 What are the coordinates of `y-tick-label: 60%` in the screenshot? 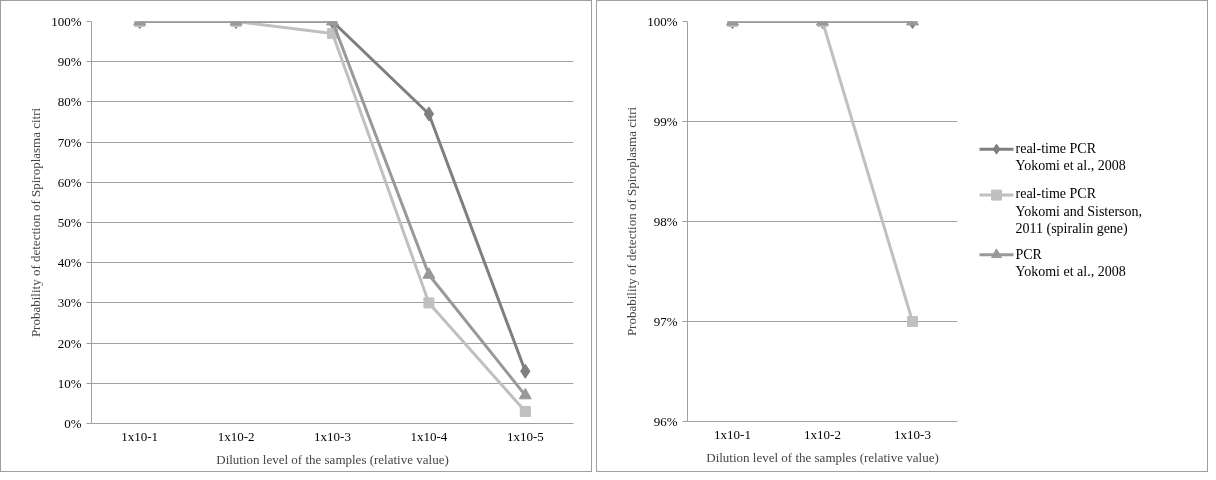 It's located at (69, 182).